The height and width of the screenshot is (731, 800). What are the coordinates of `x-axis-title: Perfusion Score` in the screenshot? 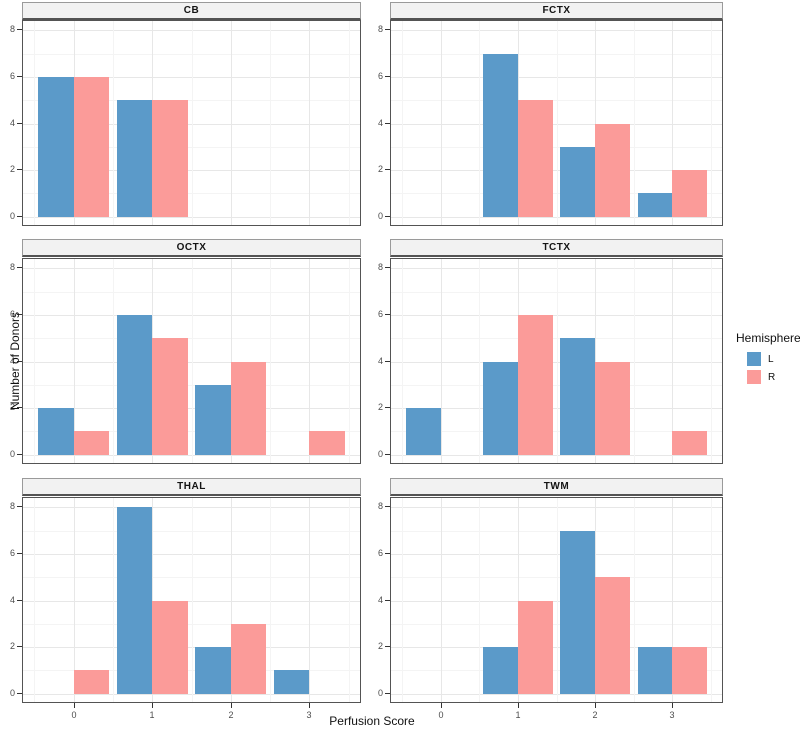 It's located at (372, 721).